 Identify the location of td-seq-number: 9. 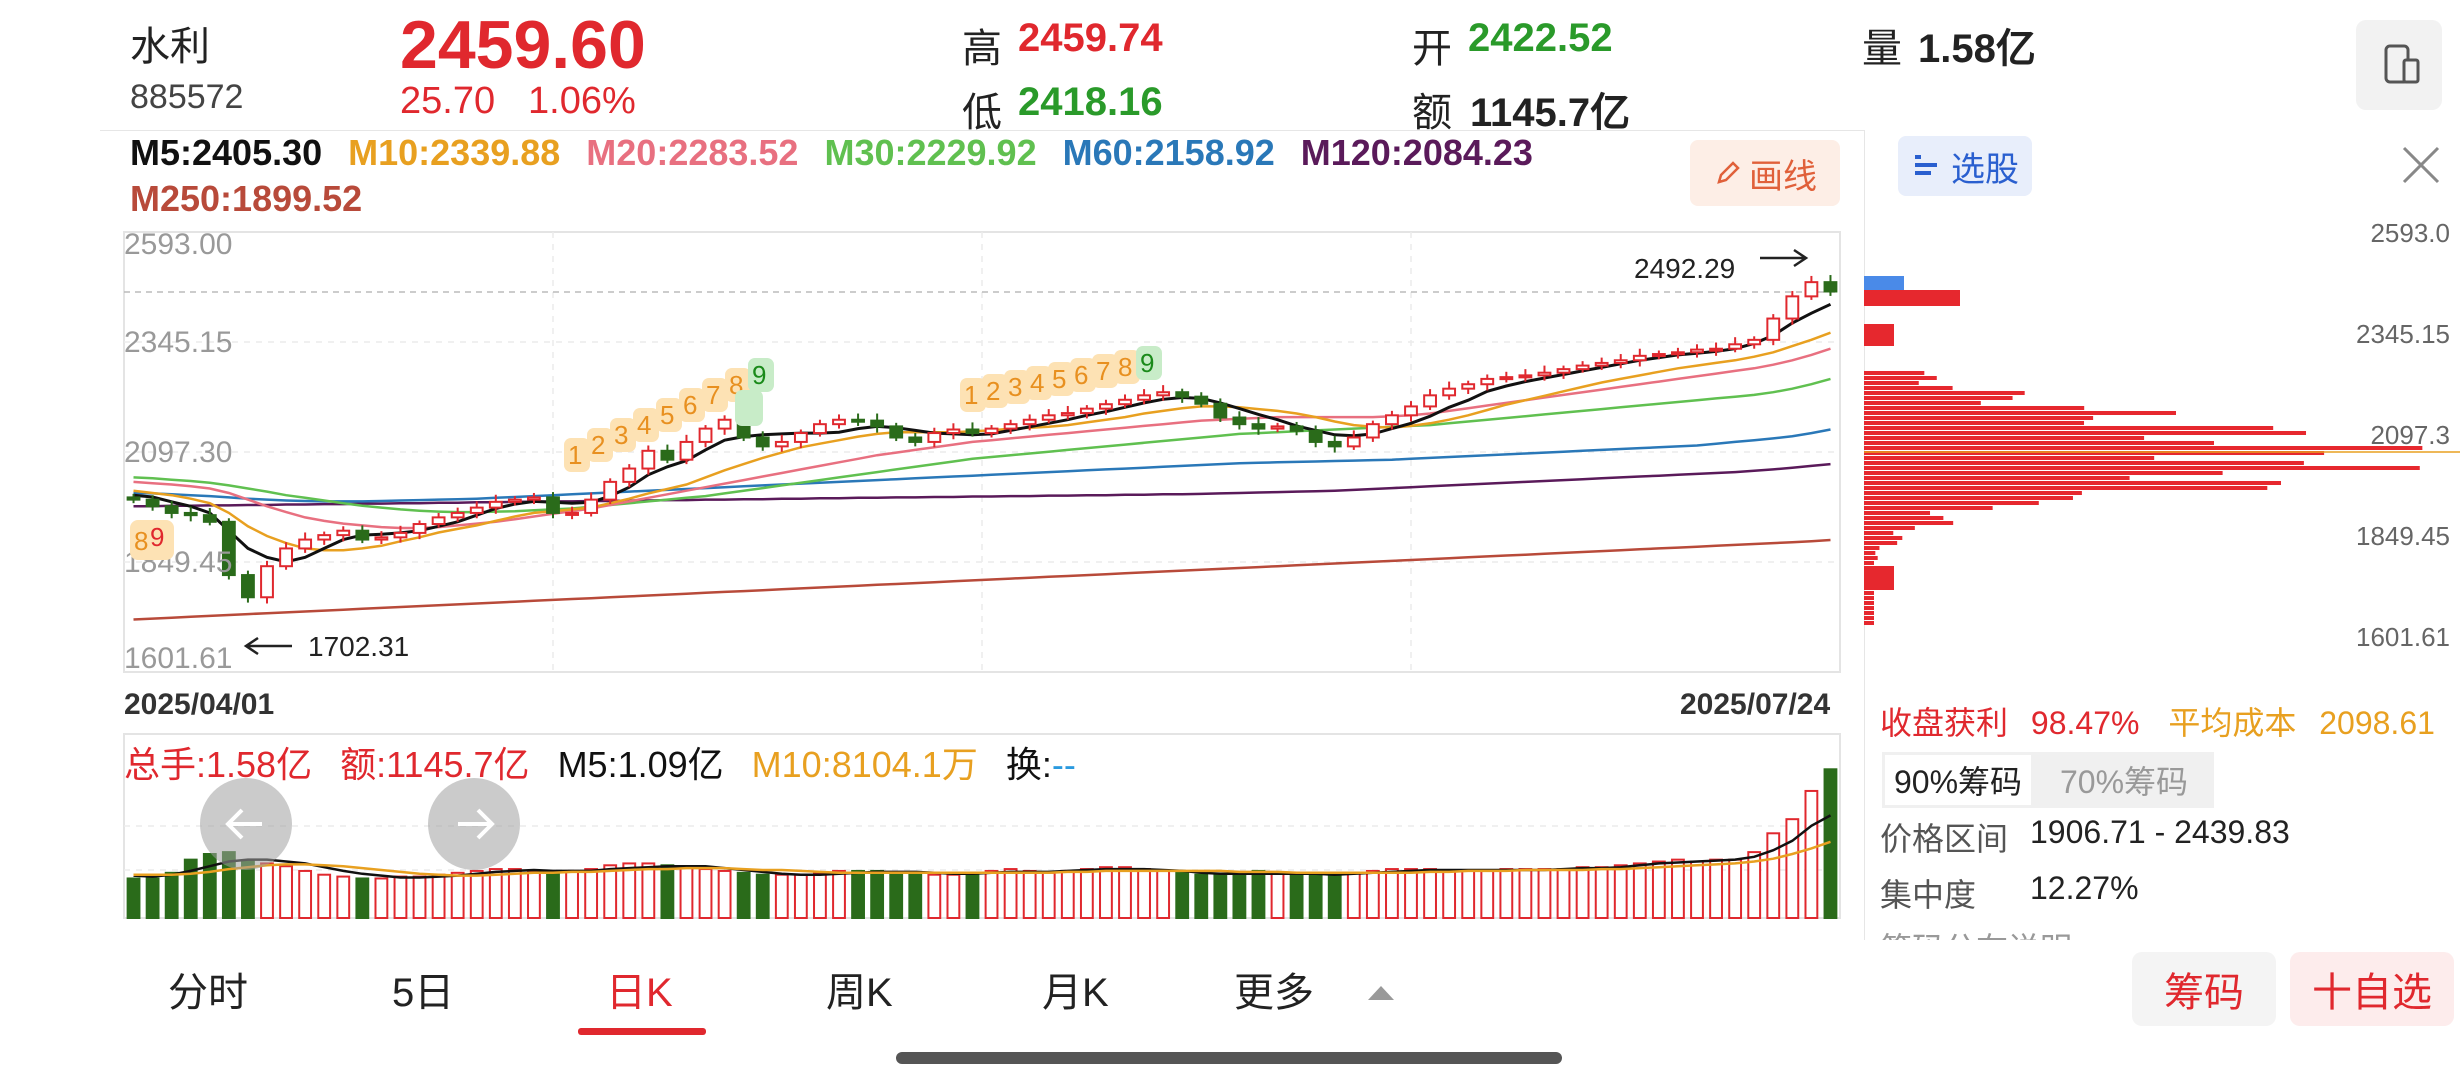
(1147, 363).